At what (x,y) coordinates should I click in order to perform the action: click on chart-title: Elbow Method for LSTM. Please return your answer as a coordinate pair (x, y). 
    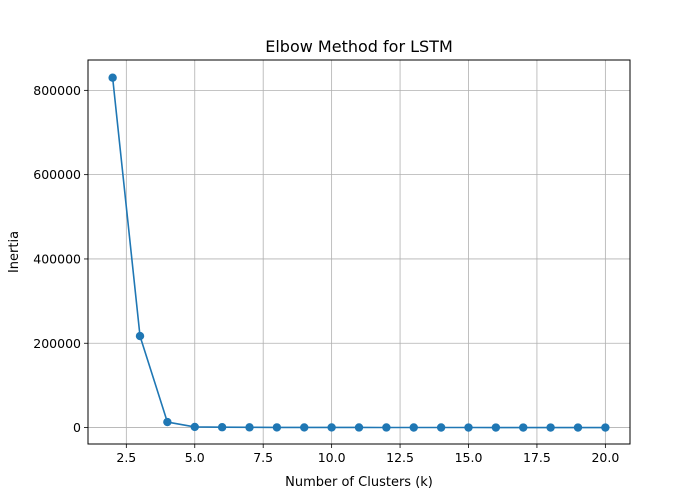
    Looking at the image, I should click on (359, 46).